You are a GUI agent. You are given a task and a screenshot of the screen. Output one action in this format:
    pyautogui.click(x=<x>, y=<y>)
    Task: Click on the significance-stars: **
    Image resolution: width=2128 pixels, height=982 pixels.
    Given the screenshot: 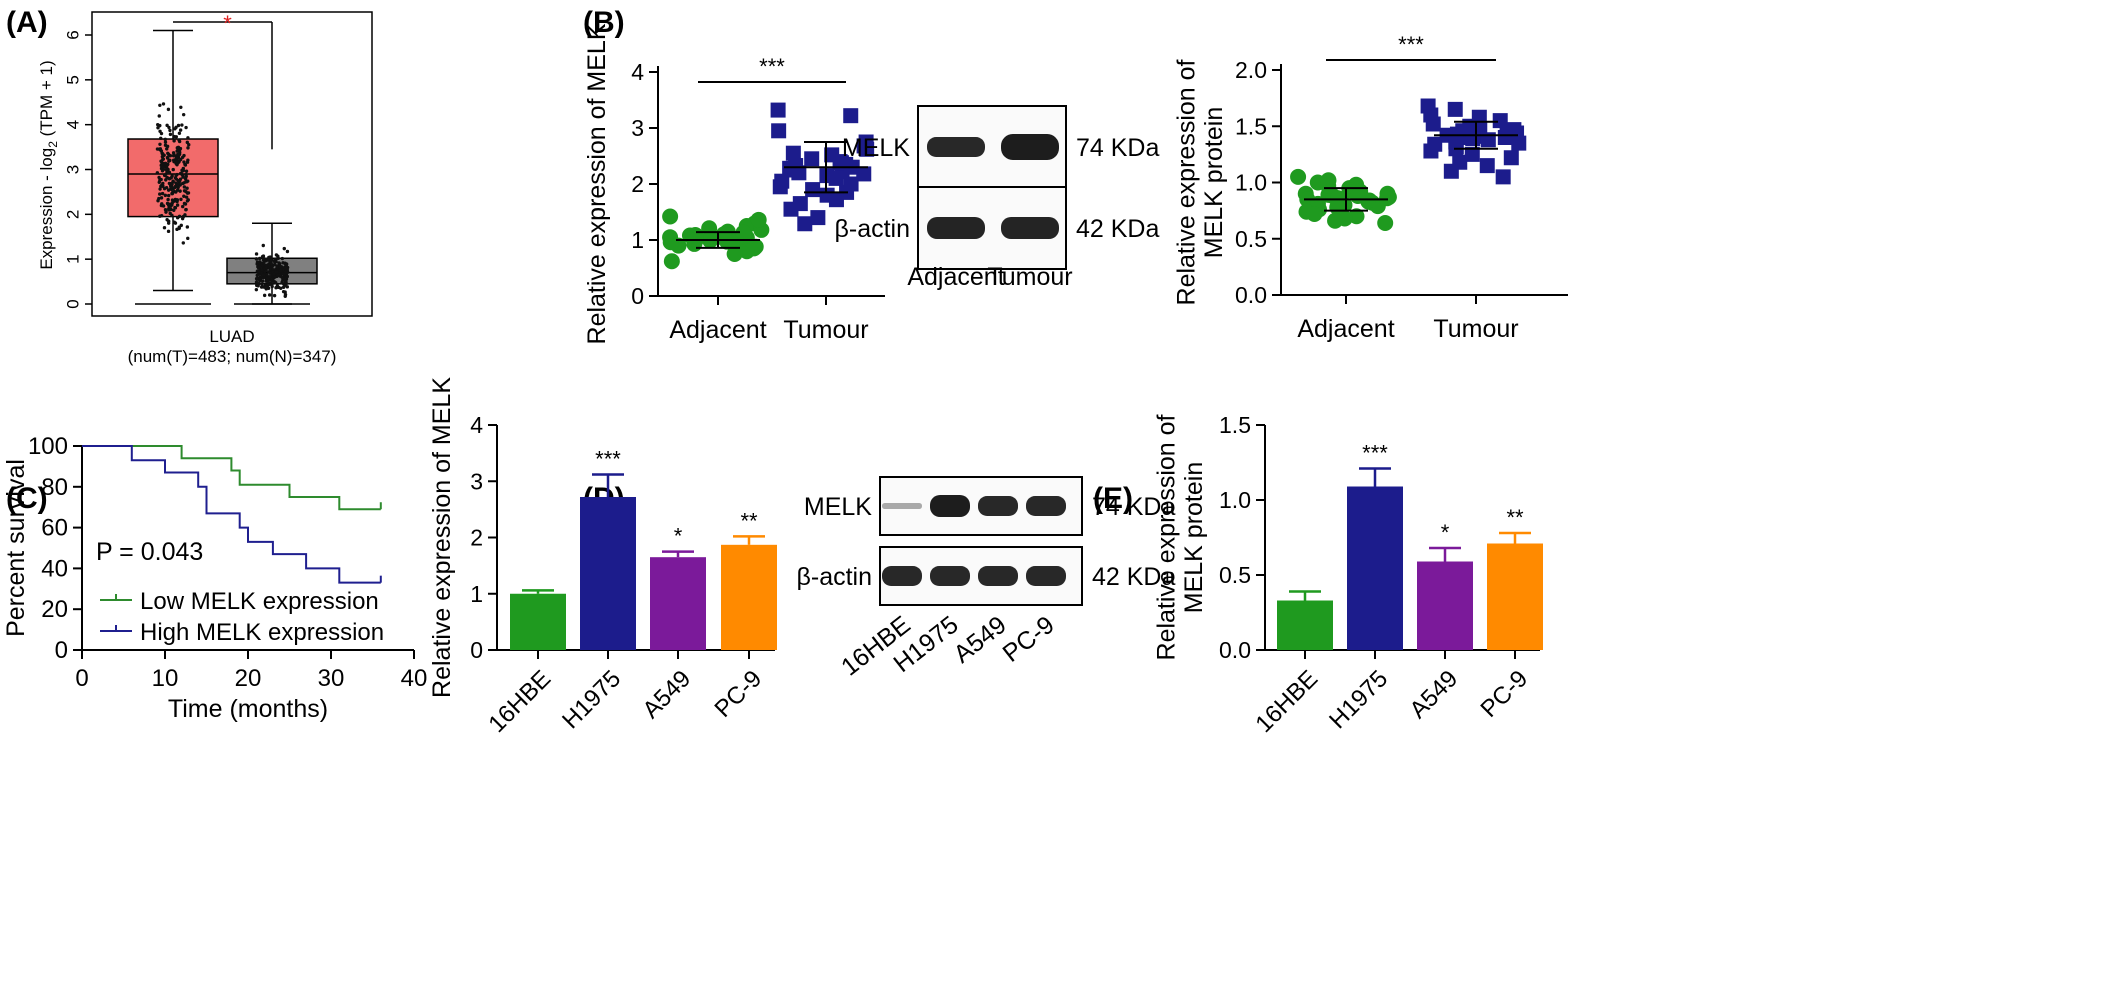 What is the action you would take?
    pyautogui.click(x=749, y=520)
    